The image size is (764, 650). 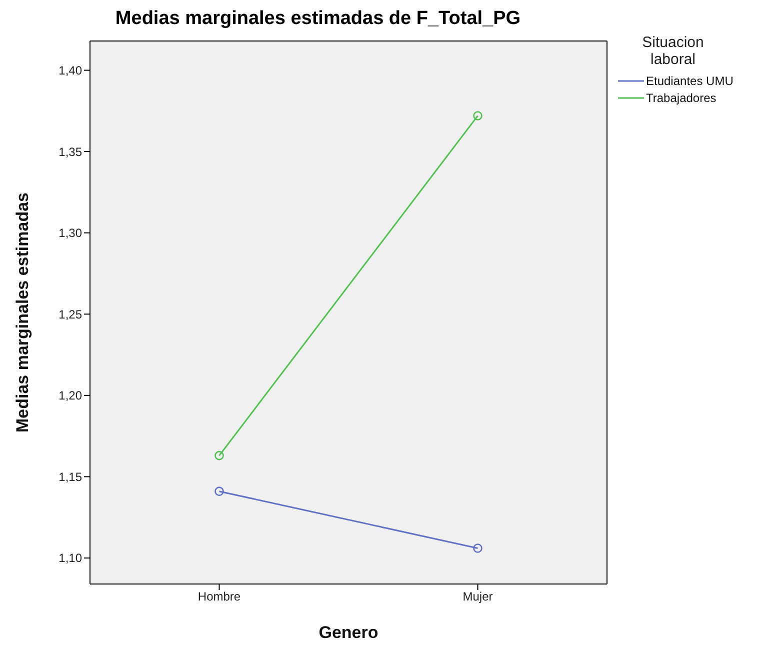 I want to click on chart-title: Medias marginales estimadas de F_Total_PG, so click(x=318, y=19).